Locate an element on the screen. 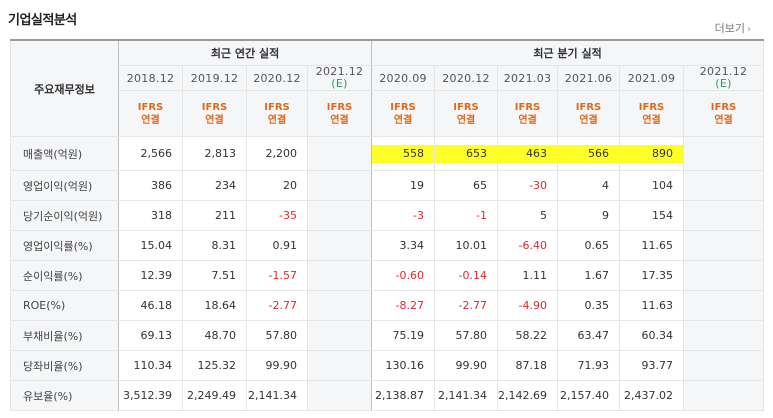 Image resolution: width=773 pixels, height=418 pixels. table-cell: 4 is located at coordinates (589, 185).